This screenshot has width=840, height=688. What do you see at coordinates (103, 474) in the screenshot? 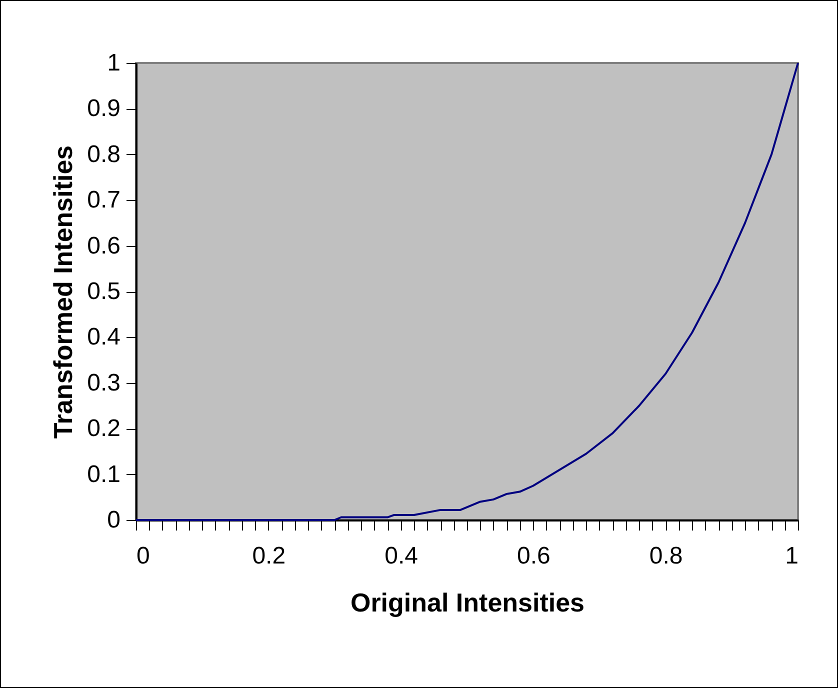
I see `y-tick-label: 0.1` at bounding box center [103, 474].